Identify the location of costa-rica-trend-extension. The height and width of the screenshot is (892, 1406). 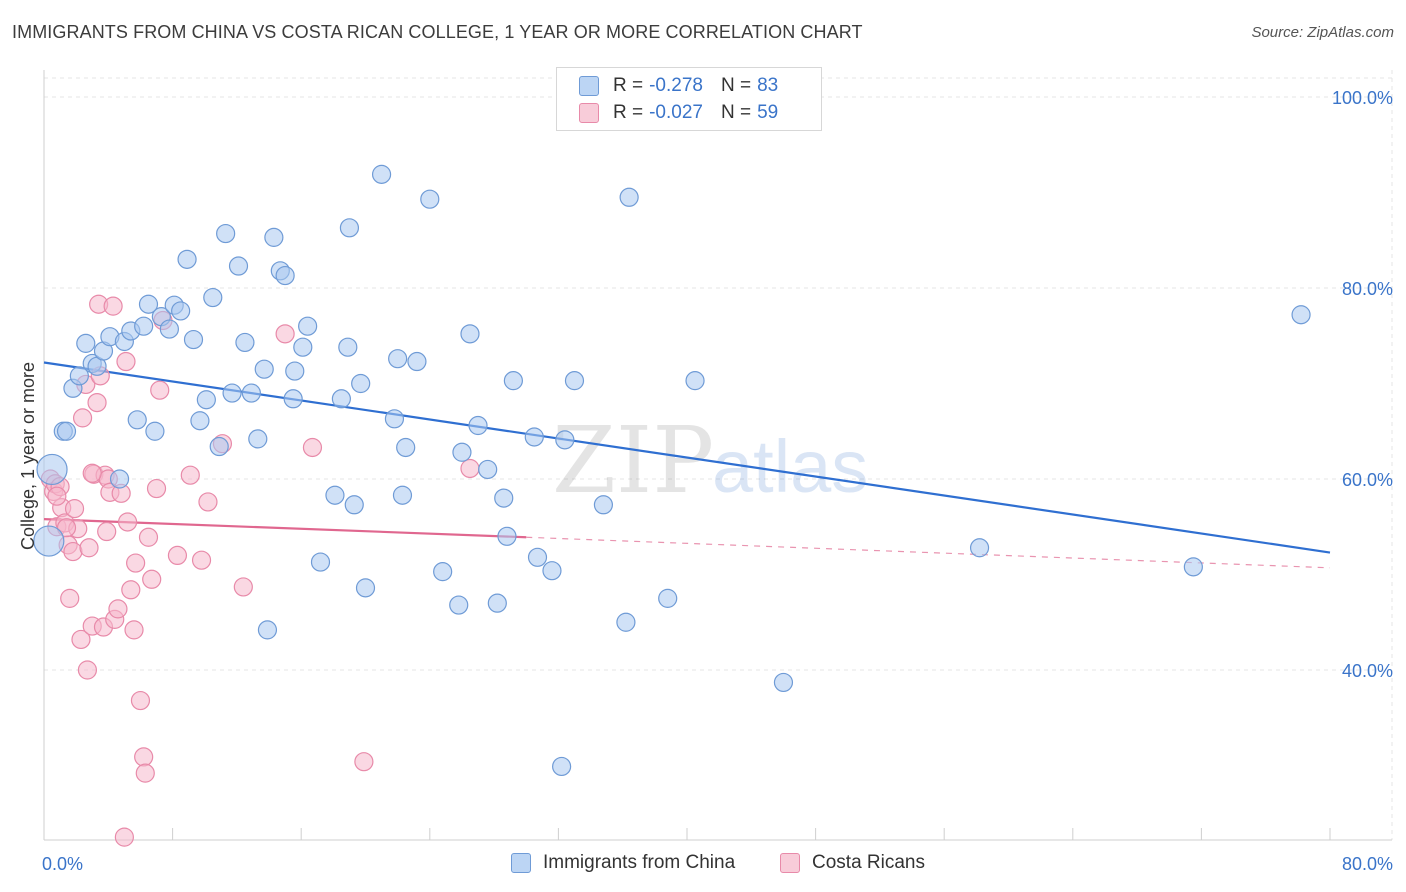
(928, 552).